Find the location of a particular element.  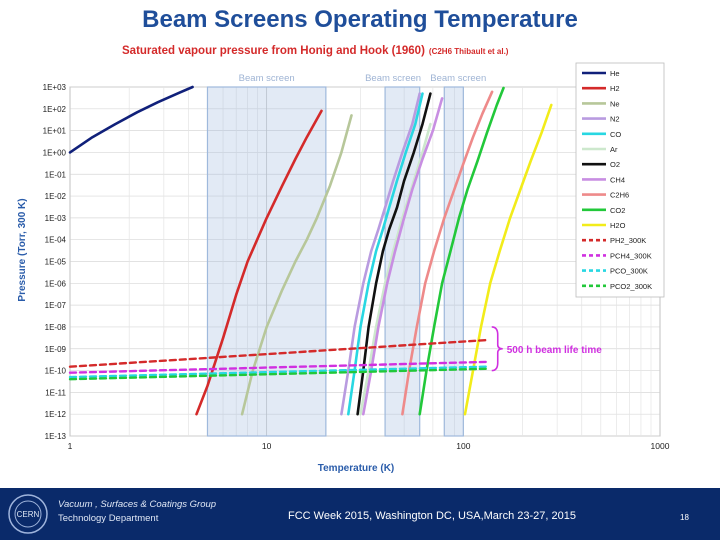

y-tick-label: 1E+01 is located at coordinates (55, 131).